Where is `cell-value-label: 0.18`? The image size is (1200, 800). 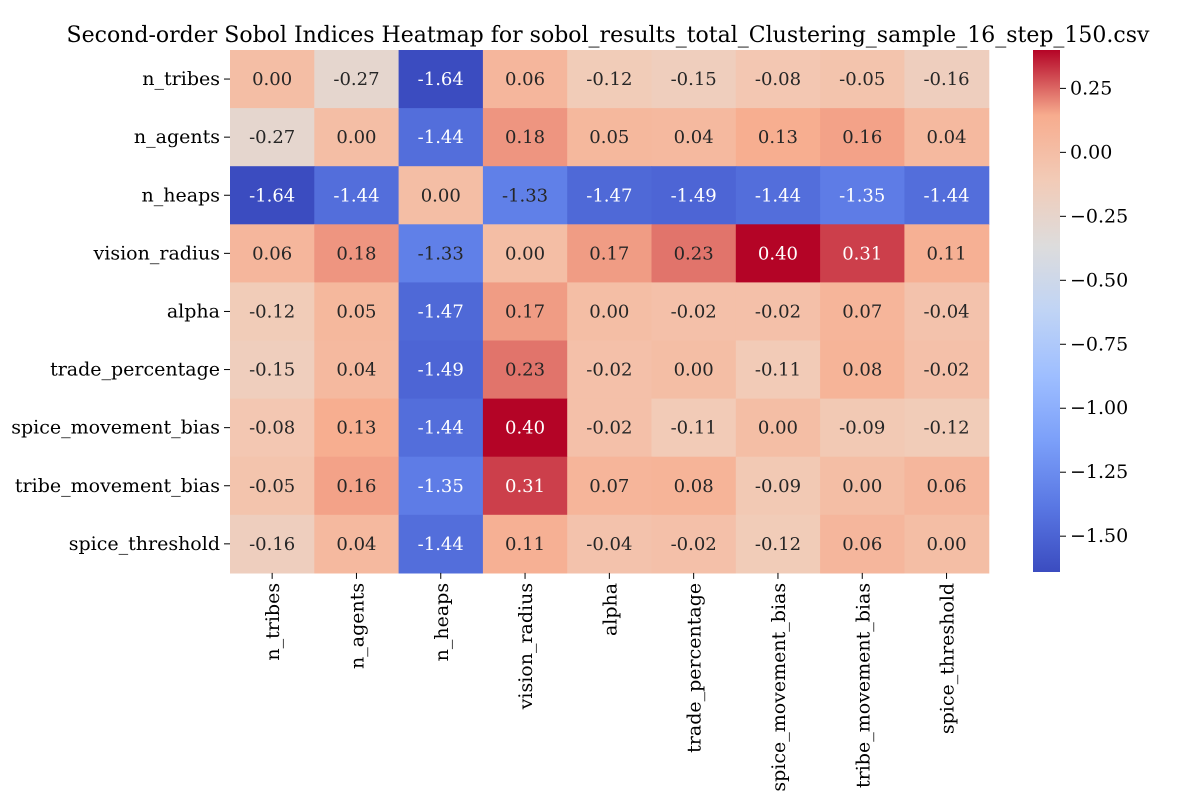 cell-value-label: 0.18 is located at coordinates (356, 253).